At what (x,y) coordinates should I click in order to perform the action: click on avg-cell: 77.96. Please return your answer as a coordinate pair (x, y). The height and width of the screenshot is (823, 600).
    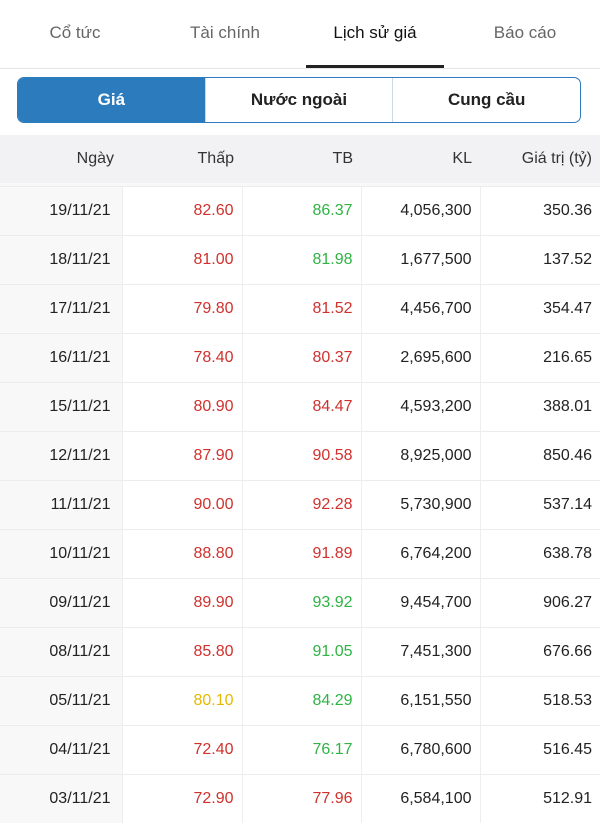
    Looking at the image, I should click on (301, 799).